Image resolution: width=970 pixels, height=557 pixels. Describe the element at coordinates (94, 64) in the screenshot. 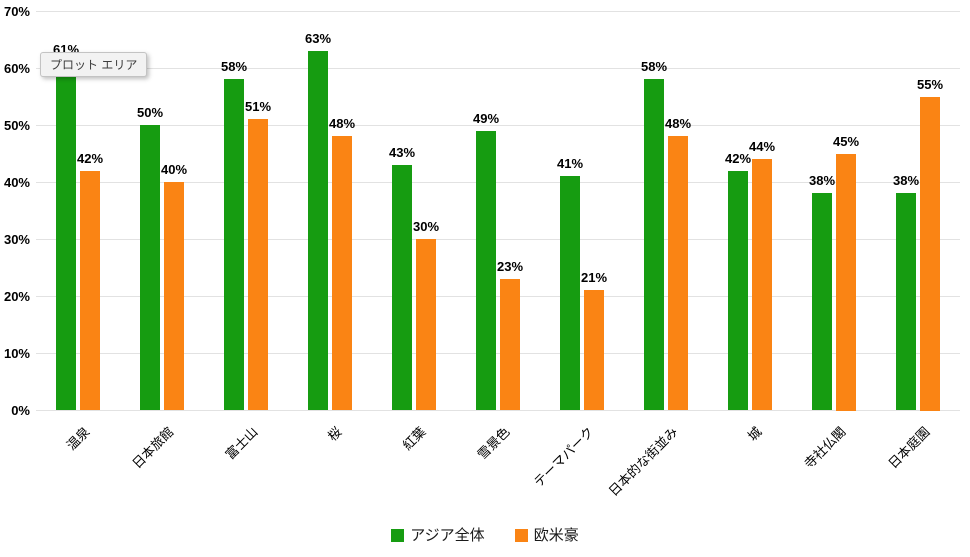

I see `plot-area-tooltip: プロット エリア` at that location.